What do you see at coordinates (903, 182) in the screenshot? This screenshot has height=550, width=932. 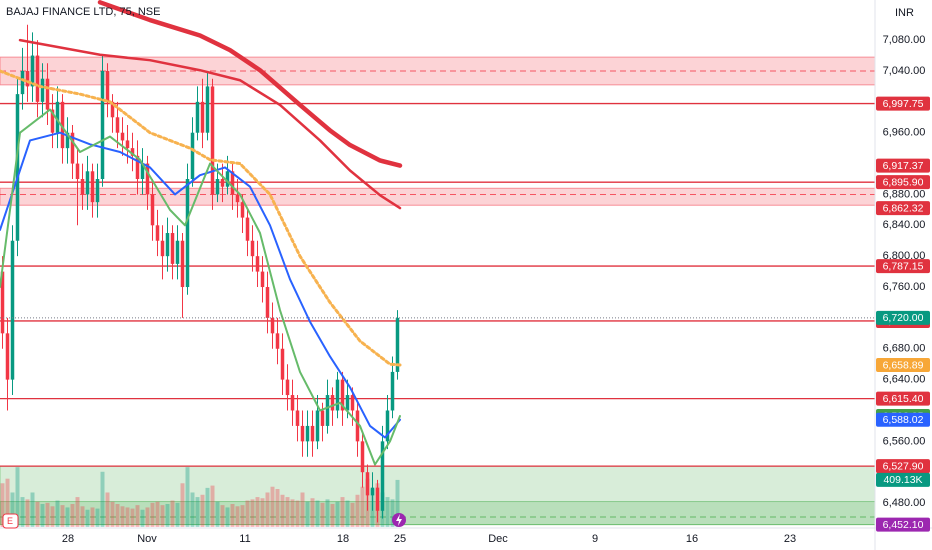 I see `level-badge-label: 6,895.90` at bounding box center [903, 182].